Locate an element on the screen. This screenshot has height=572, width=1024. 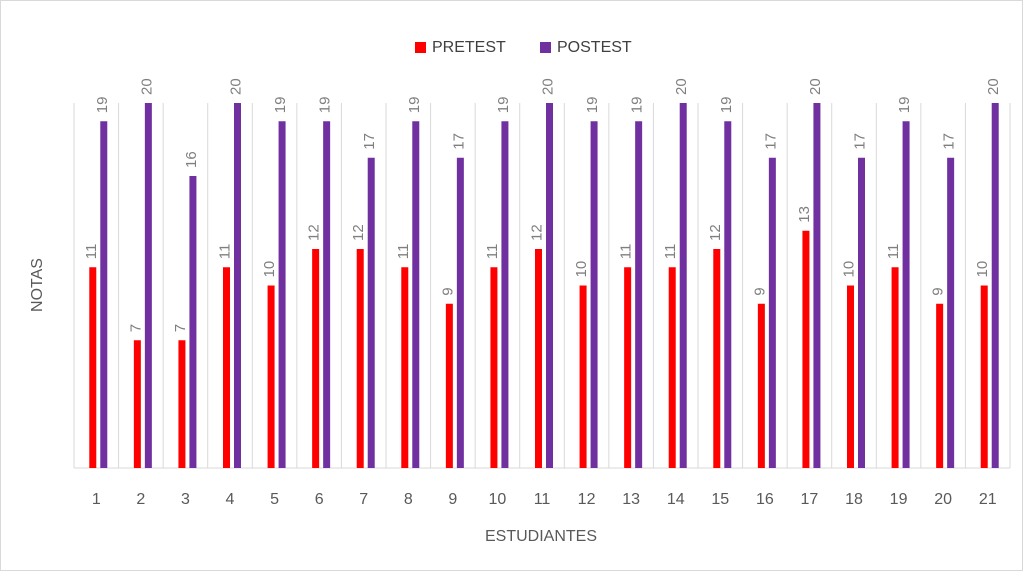
x-tick-label: 14 is located at coordinates (676, 499).